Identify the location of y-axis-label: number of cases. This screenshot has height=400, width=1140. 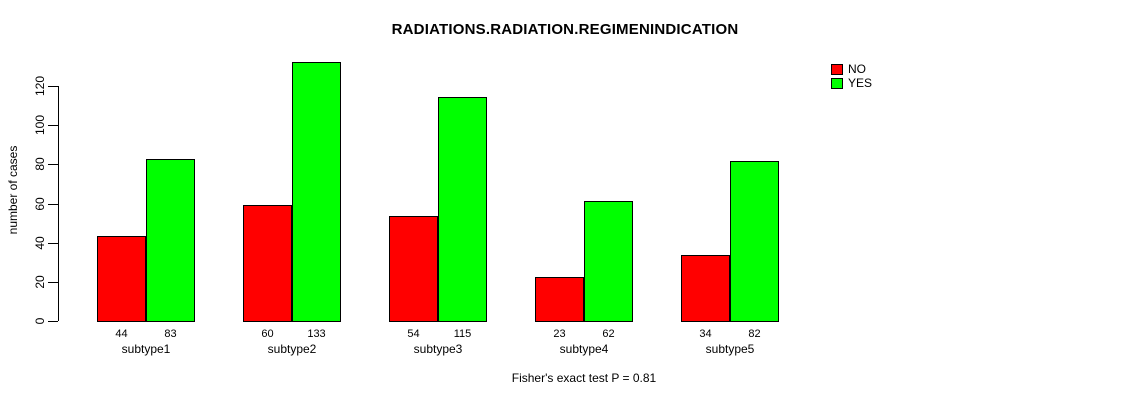
(13, 190).